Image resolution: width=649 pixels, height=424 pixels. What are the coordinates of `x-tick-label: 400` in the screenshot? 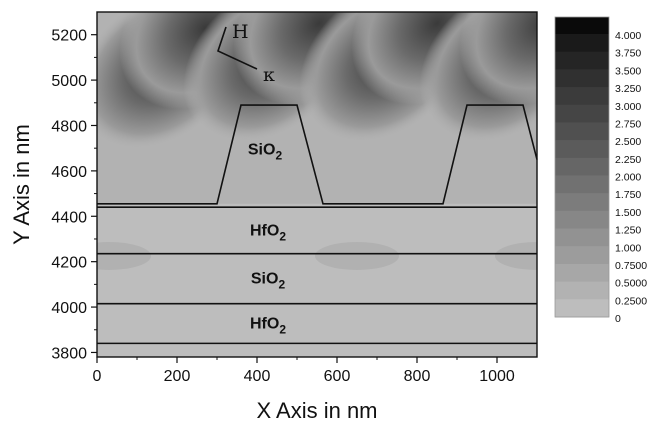 It's located at (257, 376).